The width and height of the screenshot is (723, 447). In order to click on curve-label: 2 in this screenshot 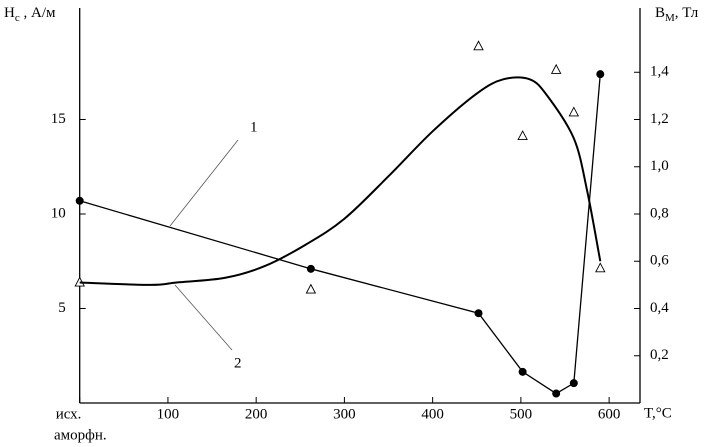, I will do `click(238, 363)`.